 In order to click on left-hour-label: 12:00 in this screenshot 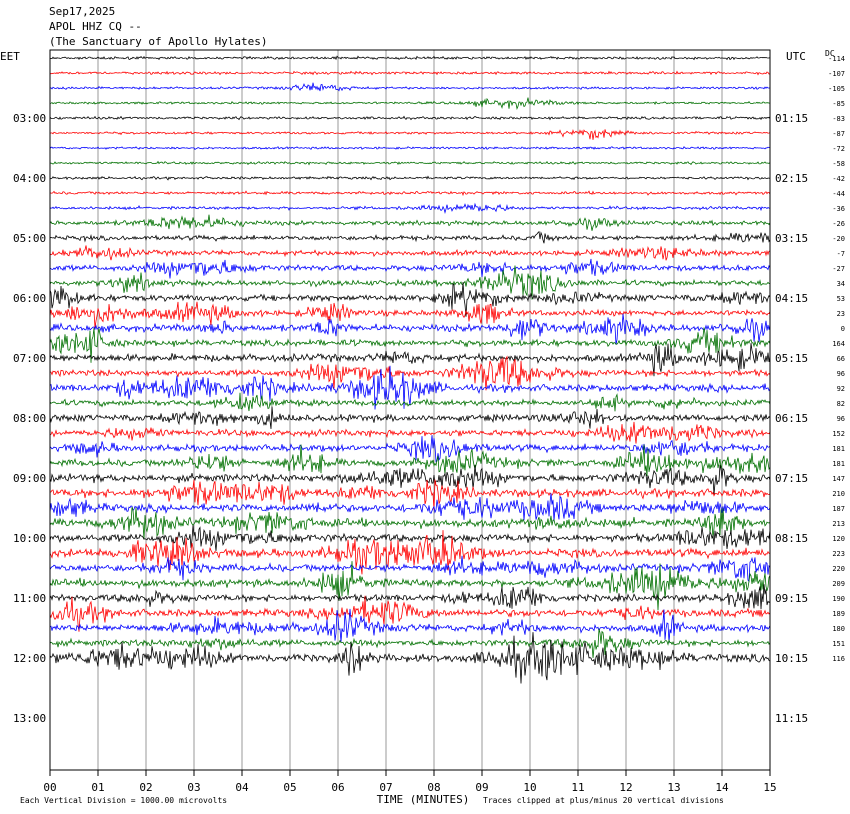, I will do `click(29, 658)`.